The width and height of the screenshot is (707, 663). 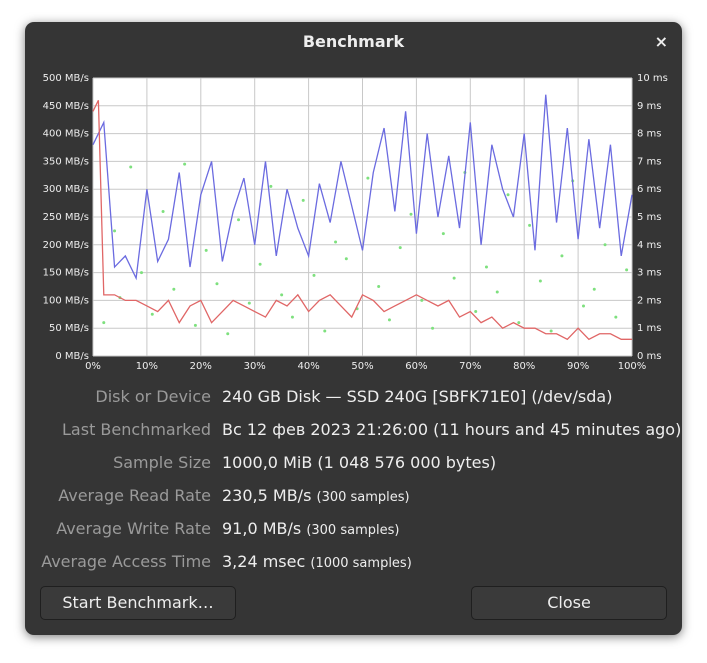 I want to click on y-tick-label: 50 MB/s, so click(x=69, y=328).